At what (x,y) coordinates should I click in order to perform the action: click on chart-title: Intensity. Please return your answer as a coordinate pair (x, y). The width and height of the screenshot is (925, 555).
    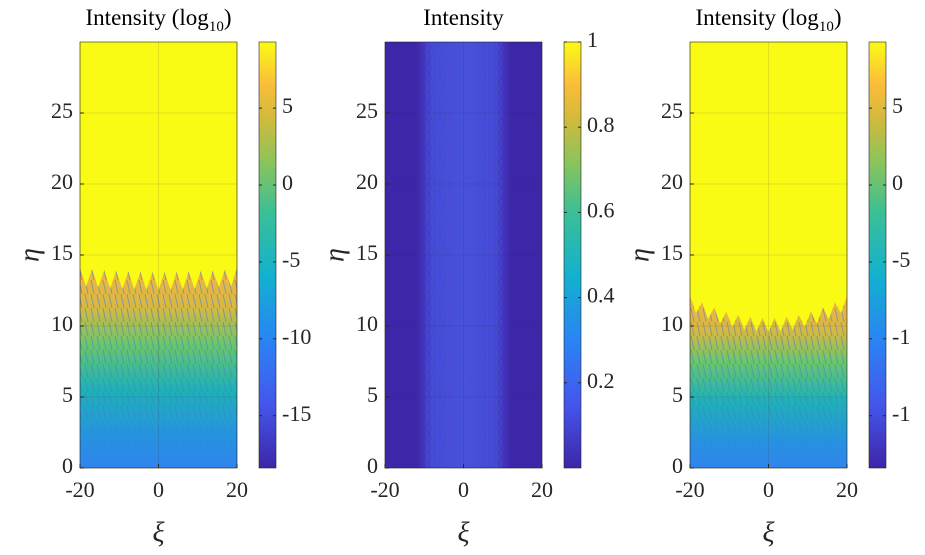
    Looking at the image, I should click on (463, 17).